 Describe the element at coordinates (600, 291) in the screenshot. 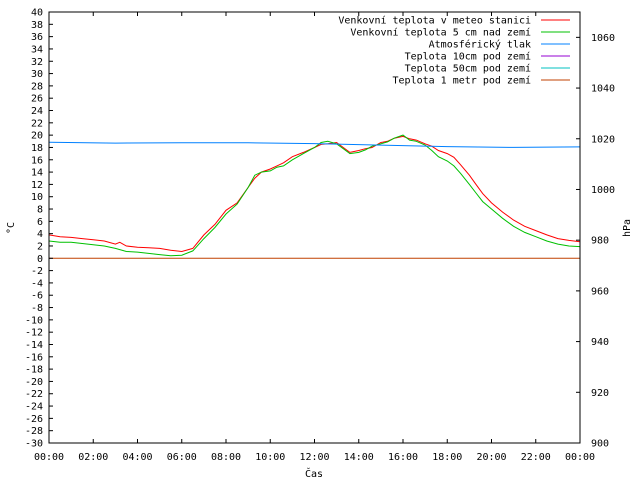

I see `y2-tick-label: 960` at that location.